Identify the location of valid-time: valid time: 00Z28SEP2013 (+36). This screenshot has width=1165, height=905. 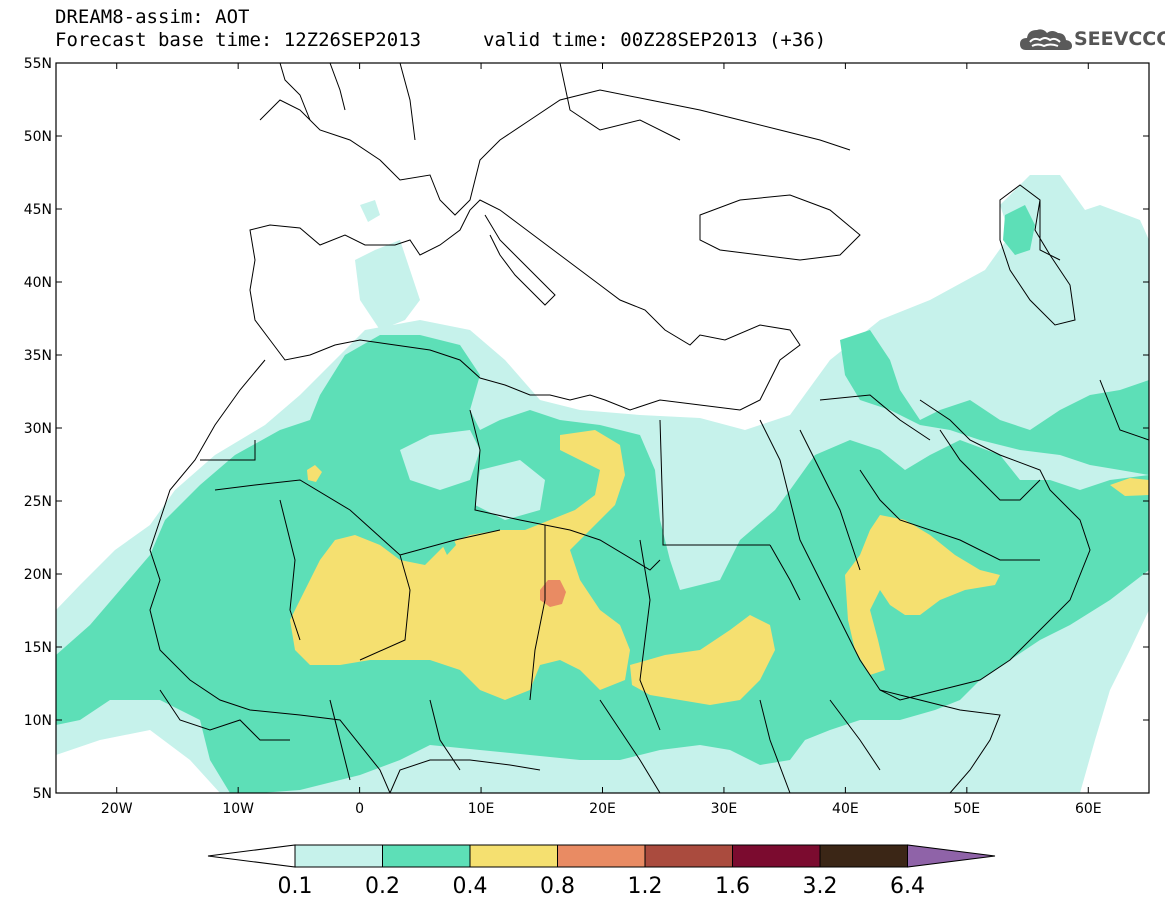
(655, 40).